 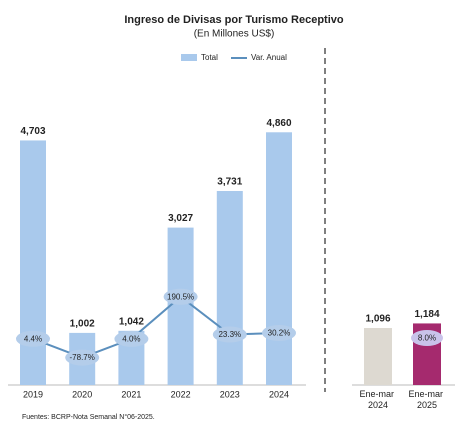 I want to click on value-label: 4,860, so click(x=278, y=123).